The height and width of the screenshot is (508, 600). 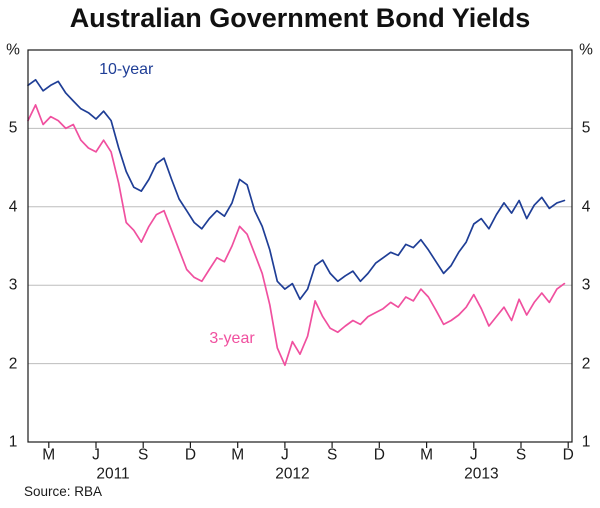 I want to click on y-tick-label-left: 1, so click(x=13, y=442).